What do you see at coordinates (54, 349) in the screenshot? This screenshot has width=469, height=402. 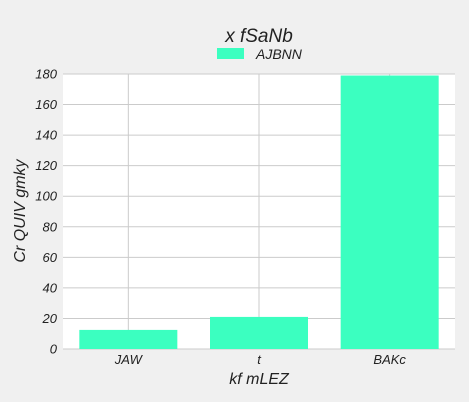 I see `y-tick-label: 0` at bounding box center [54, 349].